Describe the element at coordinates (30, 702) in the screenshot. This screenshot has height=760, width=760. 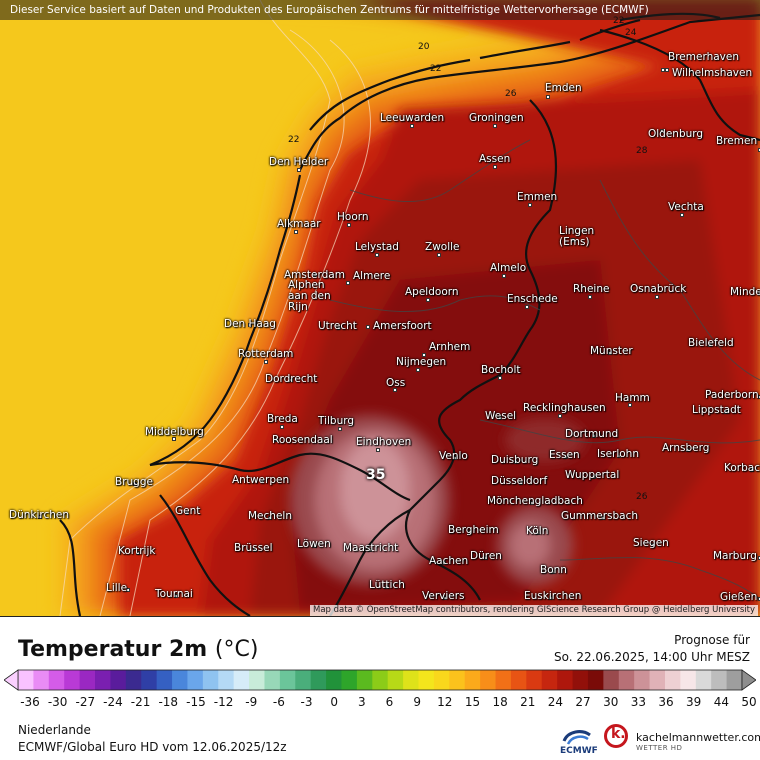
I see `colorbar-tick-label: -36` at that location.